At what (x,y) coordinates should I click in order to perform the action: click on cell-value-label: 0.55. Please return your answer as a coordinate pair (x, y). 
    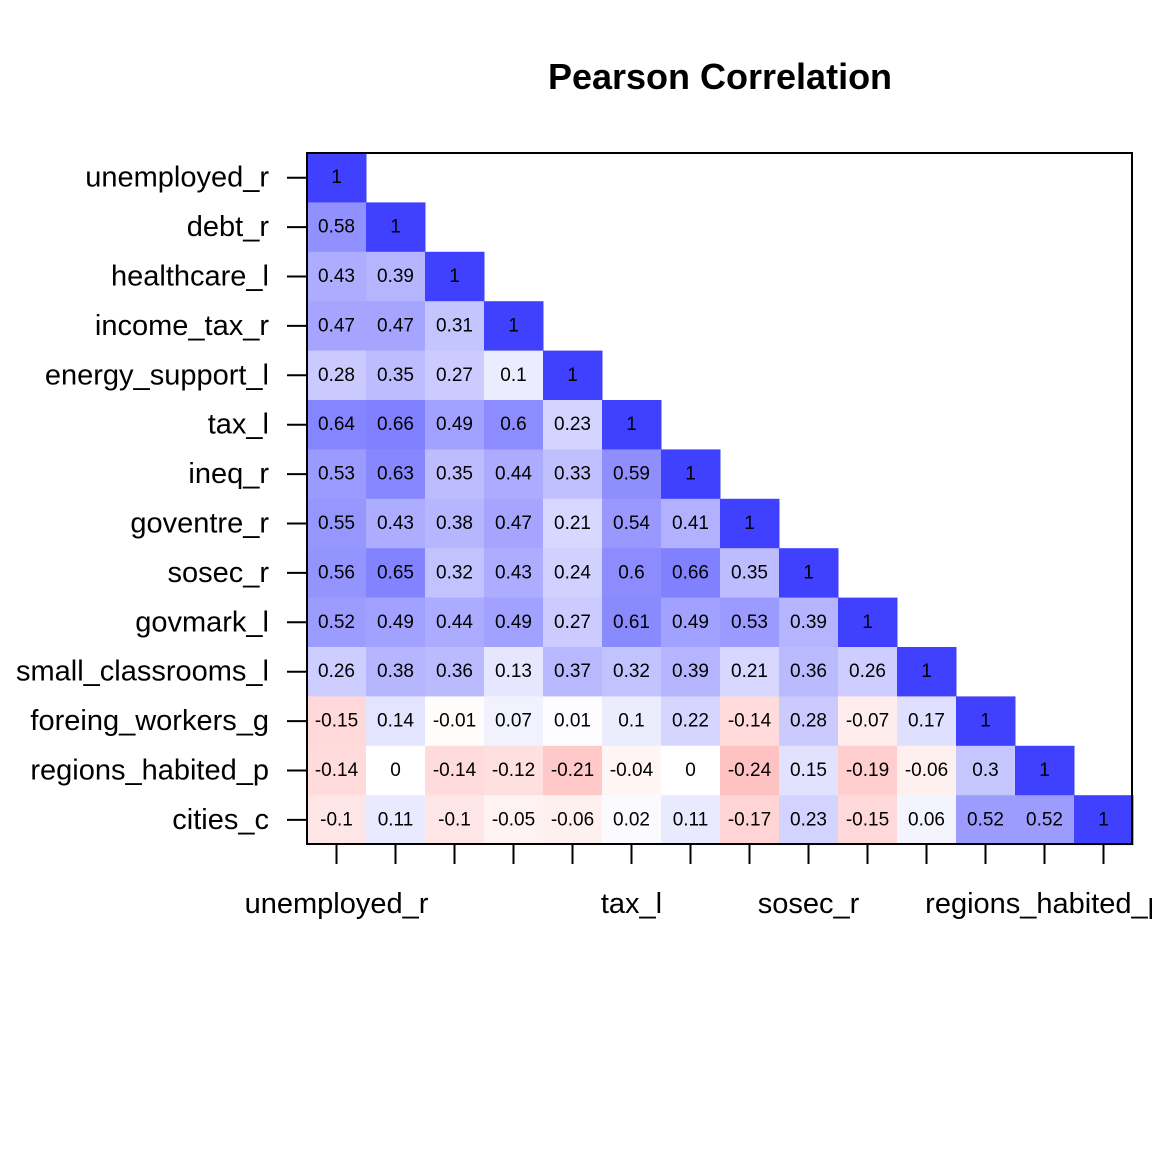
    Looking at the image, I should click on (336, 523).